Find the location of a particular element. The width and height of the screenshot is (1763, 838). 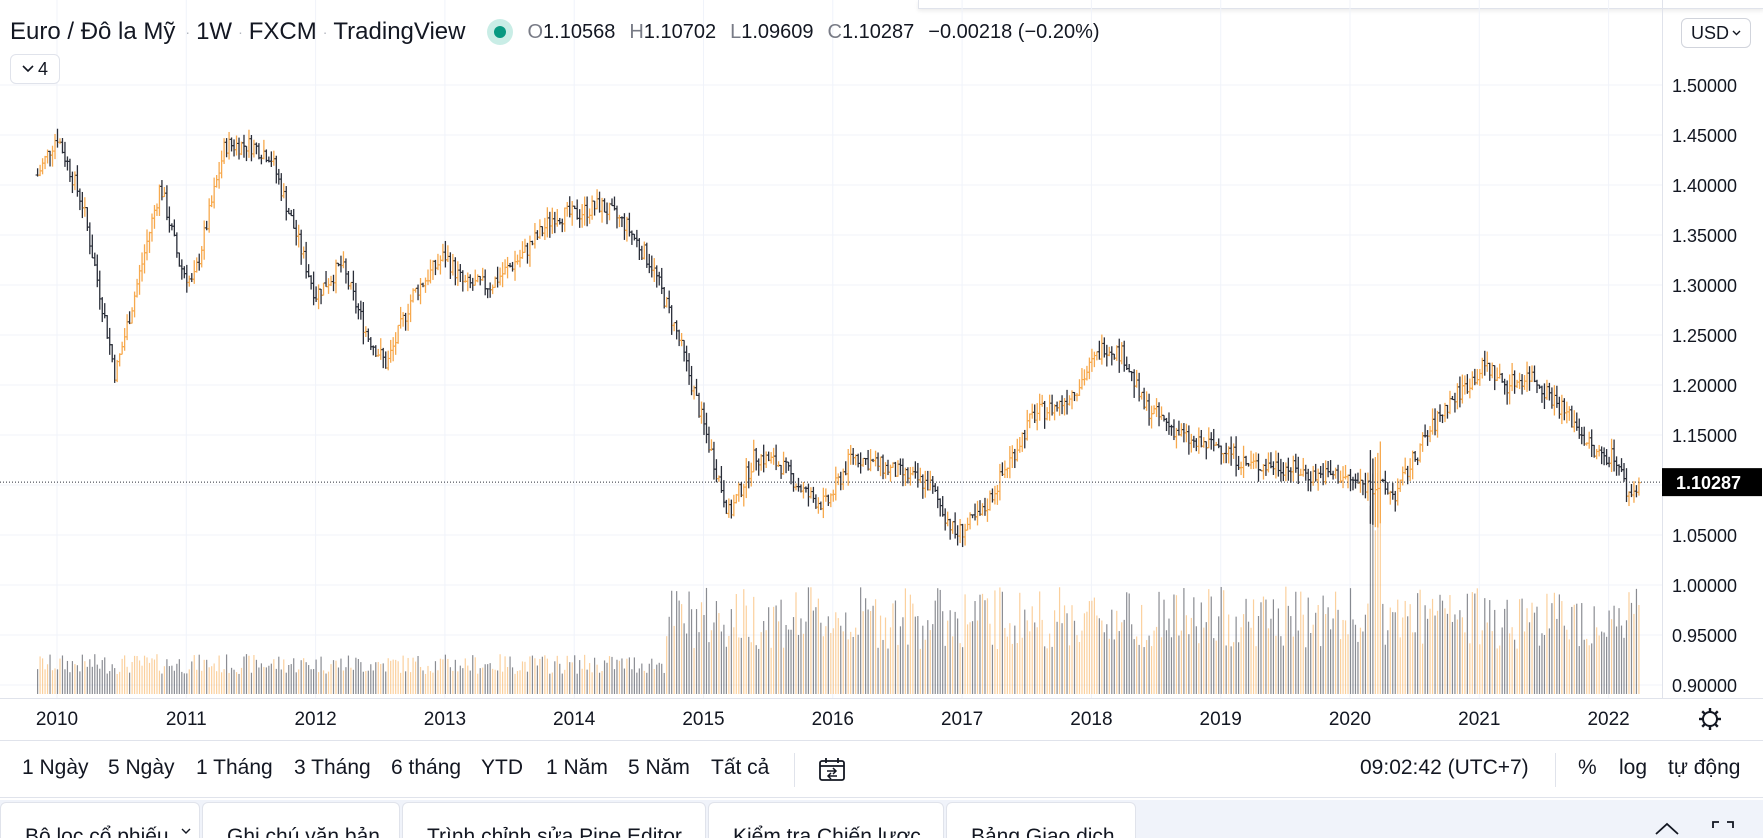

percent-toggle: % is located at coordinates (1587, 767).